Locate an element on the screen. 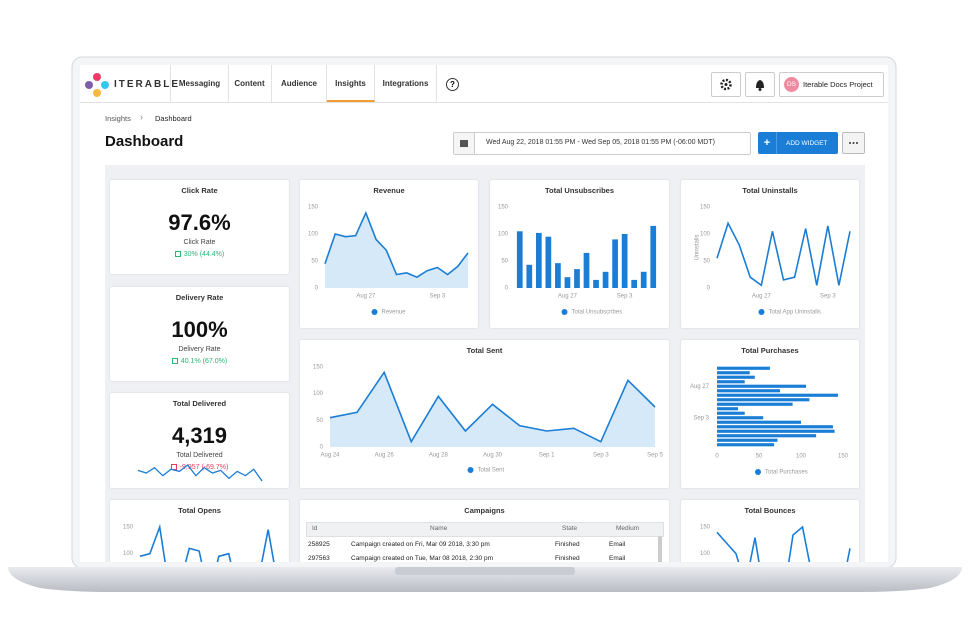 The height and width of the screenshot is (632, 969). widget-title: Delivery Rate is located at coordinates (199, 297).